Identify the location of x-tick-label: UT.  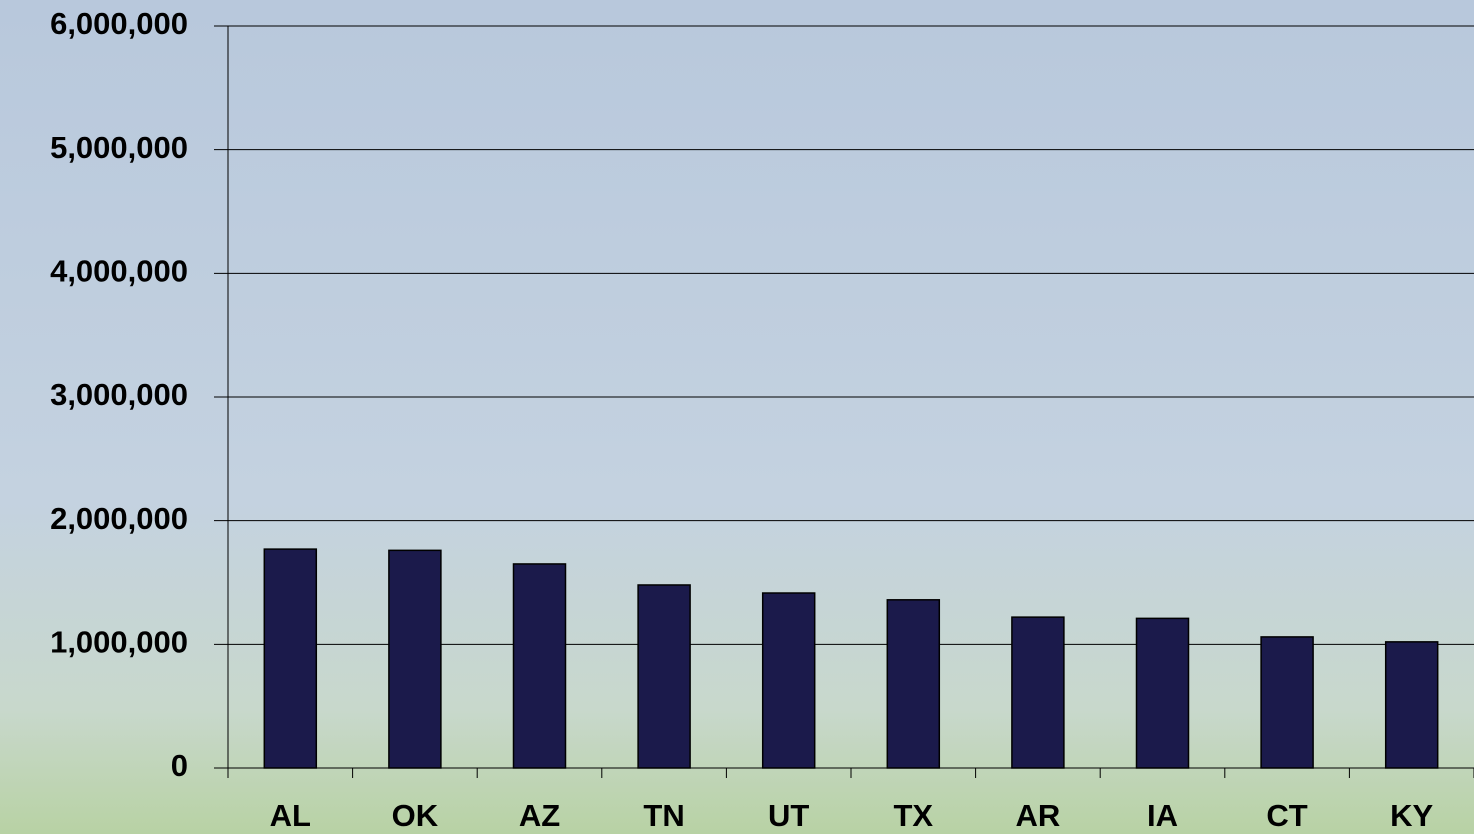
(788, 815).